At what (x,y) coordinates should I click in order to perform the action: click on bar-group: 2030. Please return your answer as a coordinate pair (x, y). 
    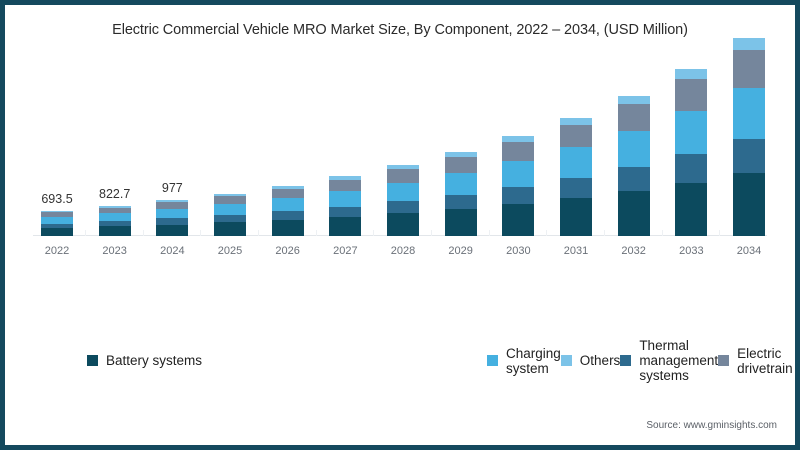
    Looking at the image, I should click on (518, 151).